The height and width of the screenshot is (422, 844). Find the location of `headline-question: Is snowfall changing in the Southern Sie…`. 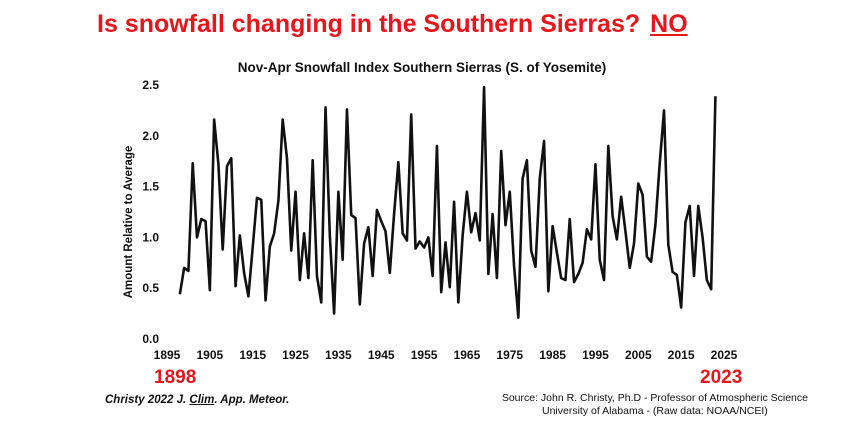

headline-question: Is snowfall changing in the Southern Sie… is located at coordinates (369, 24).